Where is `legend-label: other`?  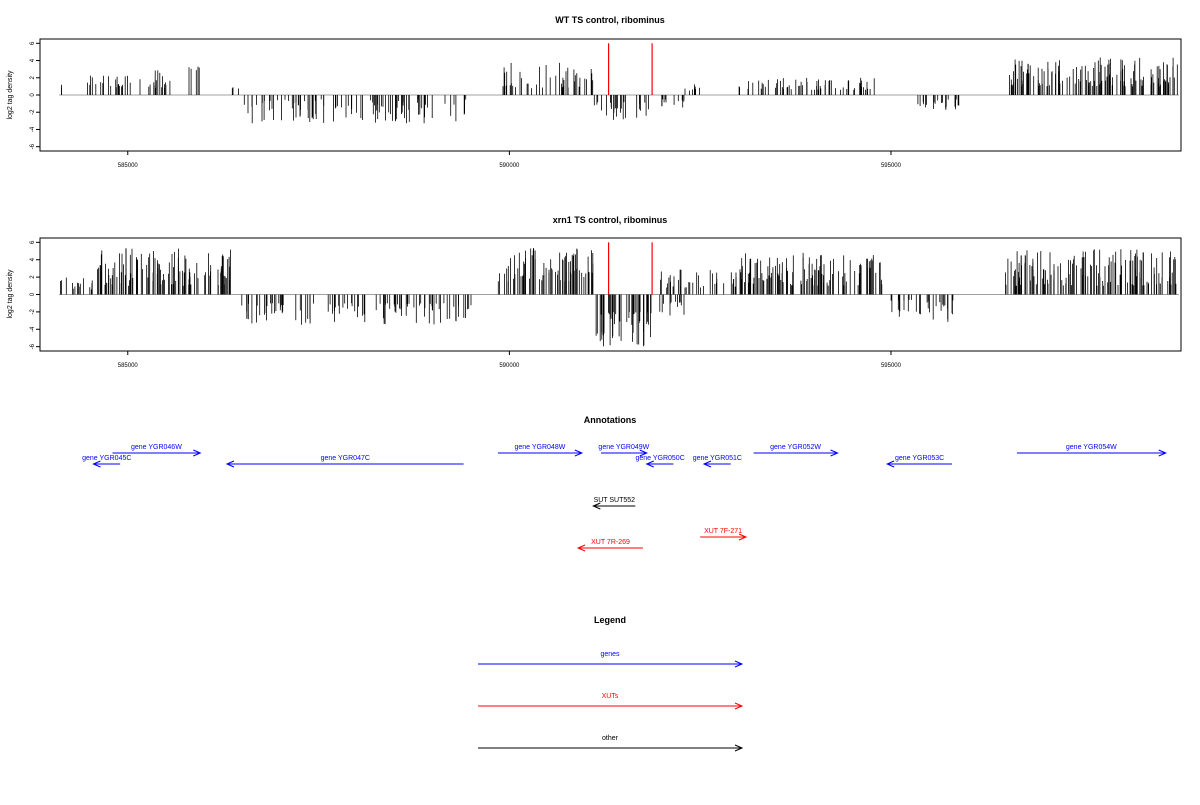
legend-label: other is located at coordinates (610, 738).